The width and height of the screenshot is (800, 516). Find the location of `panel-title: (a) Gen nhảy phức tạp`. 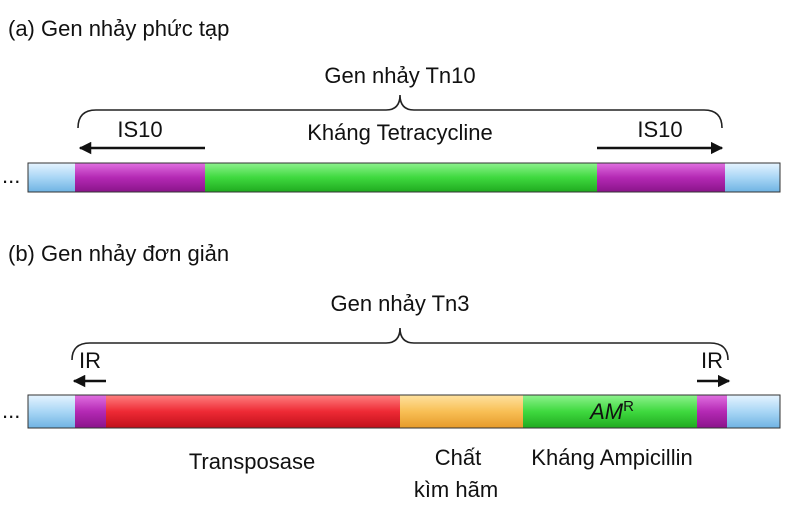

panel-title: (a) Gen nhảy phức tạp is located at coordinates (118, 28).